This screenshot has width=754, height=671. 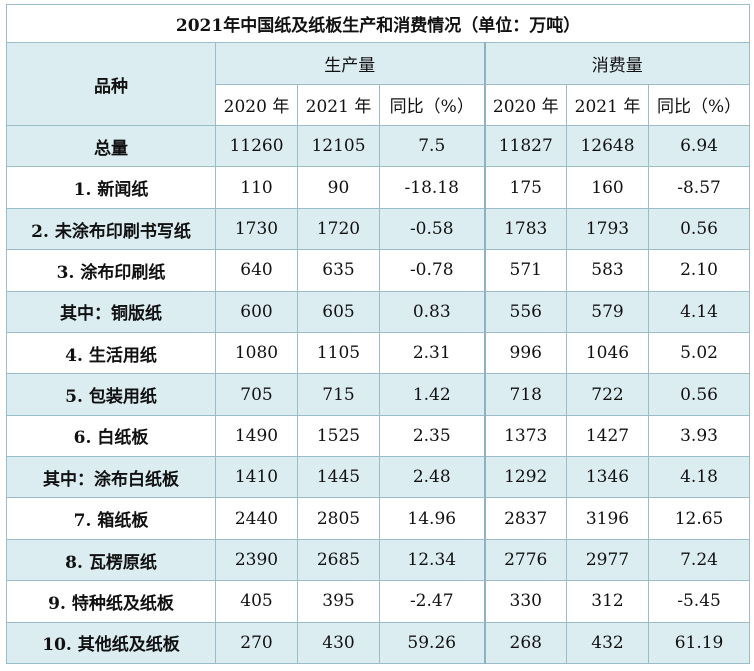 I want to click on production-header: 生产量, so click(x=350, y=63).